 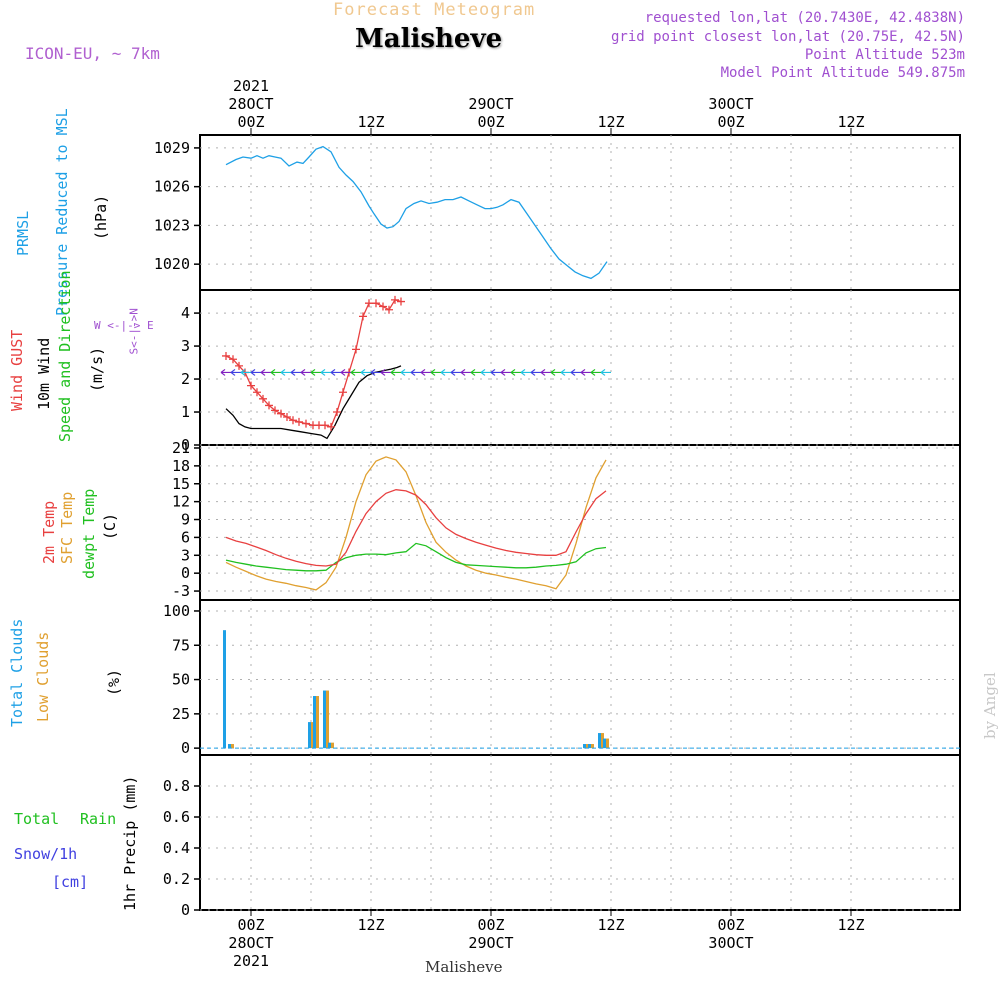 What do you see at coordinates (110, 526) in the screenshot?
I see `temp-unit: (C)` at bounding box center [110, 526].